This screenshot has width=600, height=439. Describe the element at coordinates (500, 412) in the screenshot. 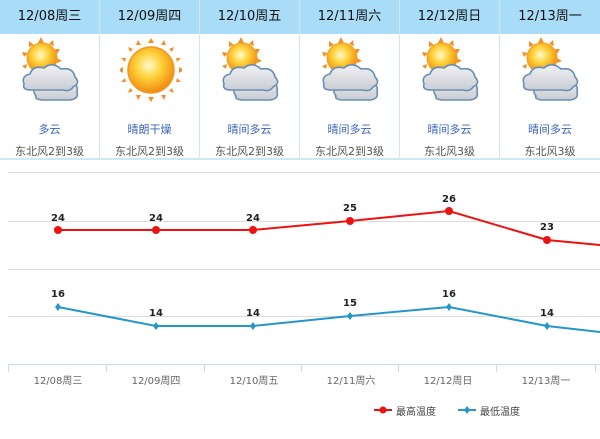

I see `legend-label: 最低温度` at that location.